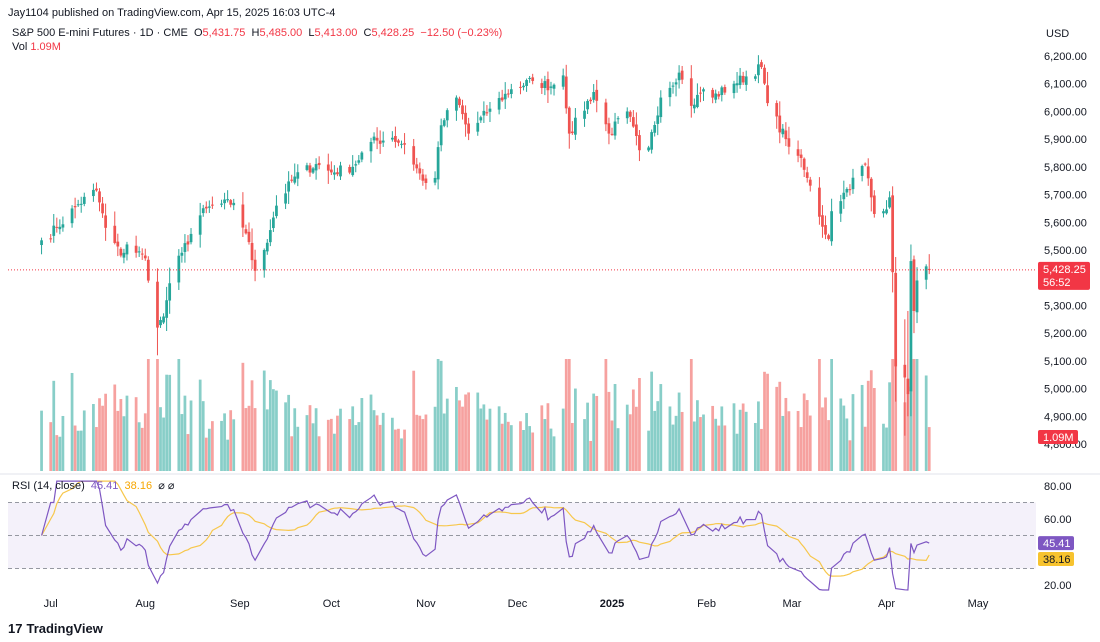  Describe the element at coordinates (198, 33) in the screenshot. I see `open-label: O` at that location.